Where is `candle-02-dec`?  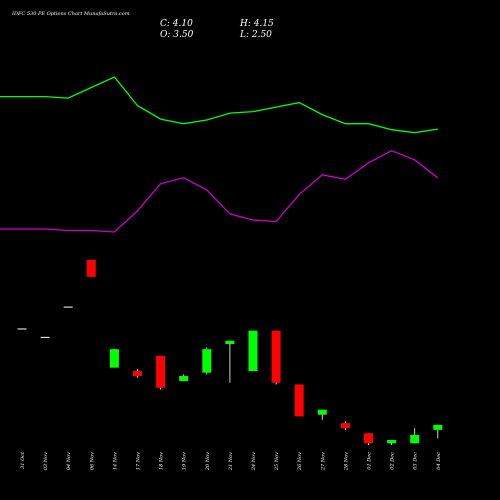
candle-02-dec is located at coordinates (392, 442).